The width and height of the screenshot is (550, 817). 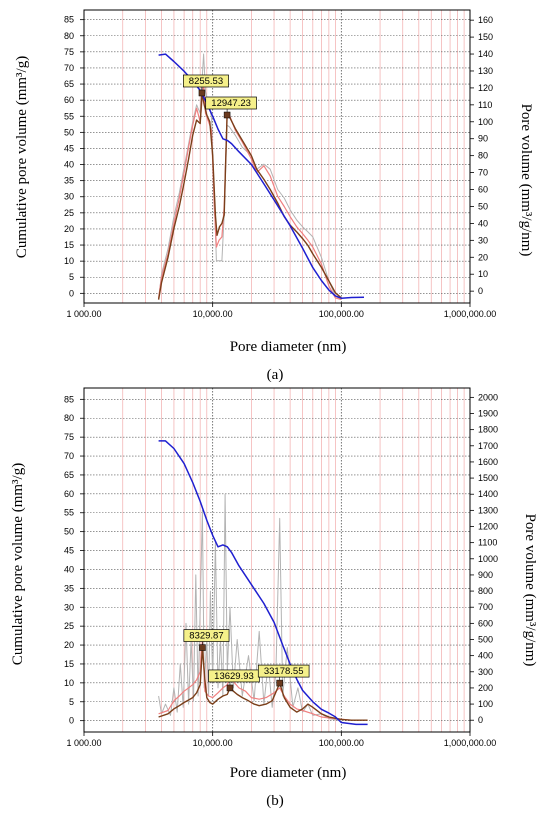 I want to click on y-tick-label-right: 1500, so click(x=488, y=478).